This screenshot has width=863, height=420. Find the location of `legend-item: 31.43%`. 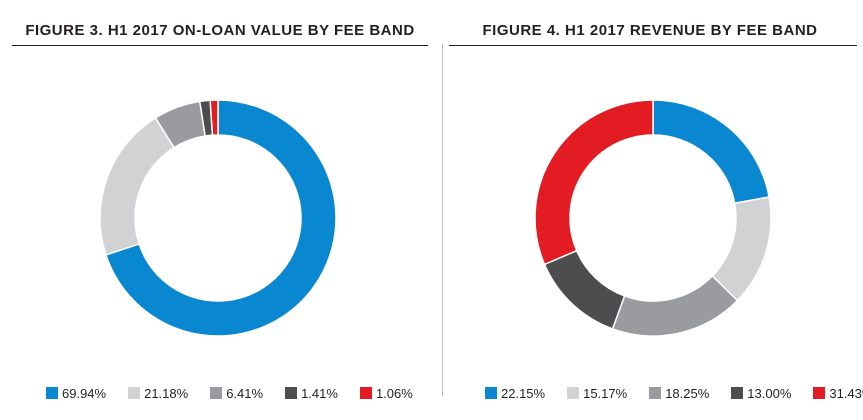

legend-item: 31.43% is located at coordinates (838, 393).